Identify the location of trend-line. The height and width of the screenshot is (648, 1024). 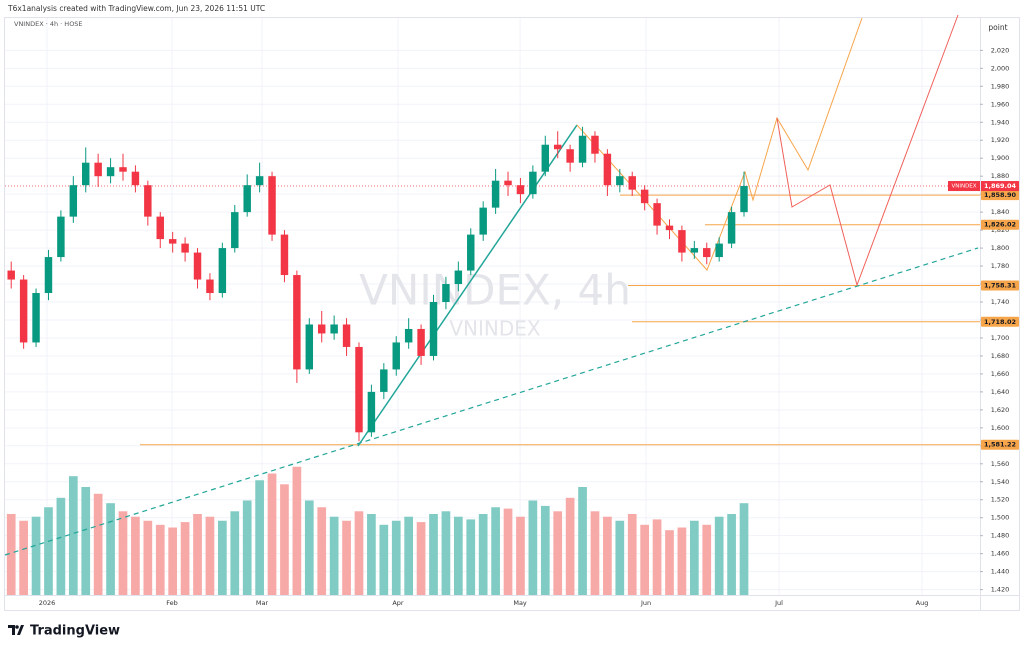
(467, 285).